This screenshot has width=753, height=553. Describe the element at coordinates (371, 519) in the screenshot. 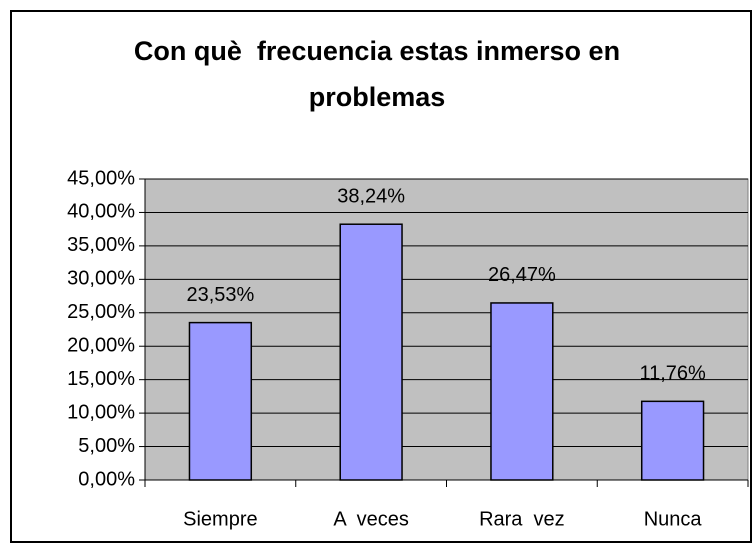

I see `x-tick-label: A veces` at that location.